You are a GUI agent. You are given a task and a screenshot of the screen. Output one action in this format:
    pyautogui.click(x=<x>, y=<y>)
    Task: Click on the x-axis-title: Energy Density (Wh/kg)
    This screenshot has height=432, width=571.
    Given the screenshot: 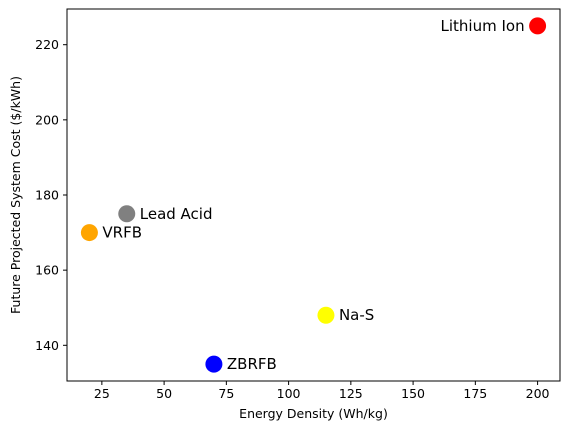 What is the action you would take?
    pyautogui.click(x=313, y=413)
    